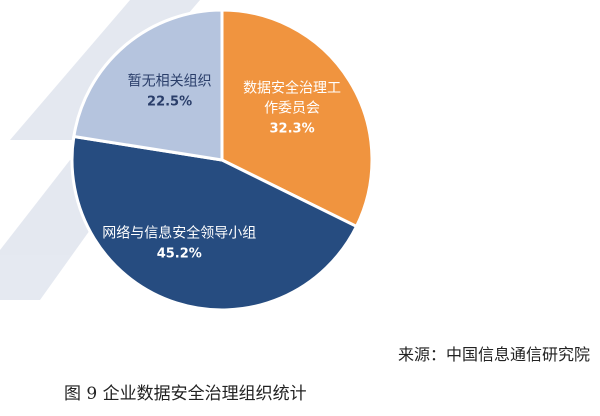 The width and height of the screenshot is (600, 416). I want to click on slice-label-3: 暂无相关组织, so click(170, 81).